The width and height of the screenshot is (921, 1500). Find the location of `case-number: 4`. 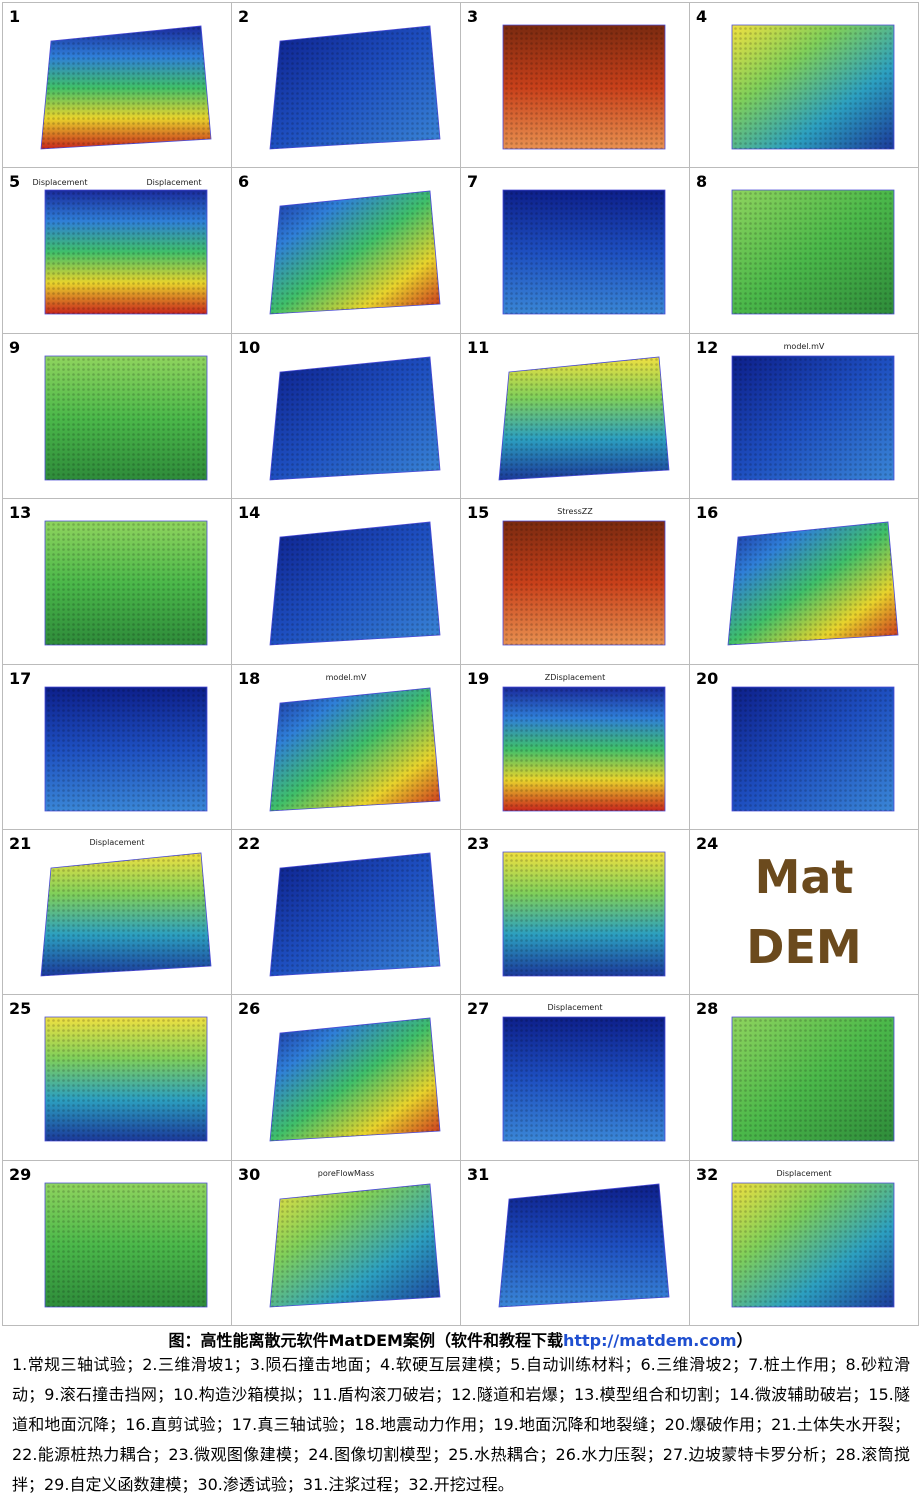

case-number: 4 is located at coordinates (702, 16).